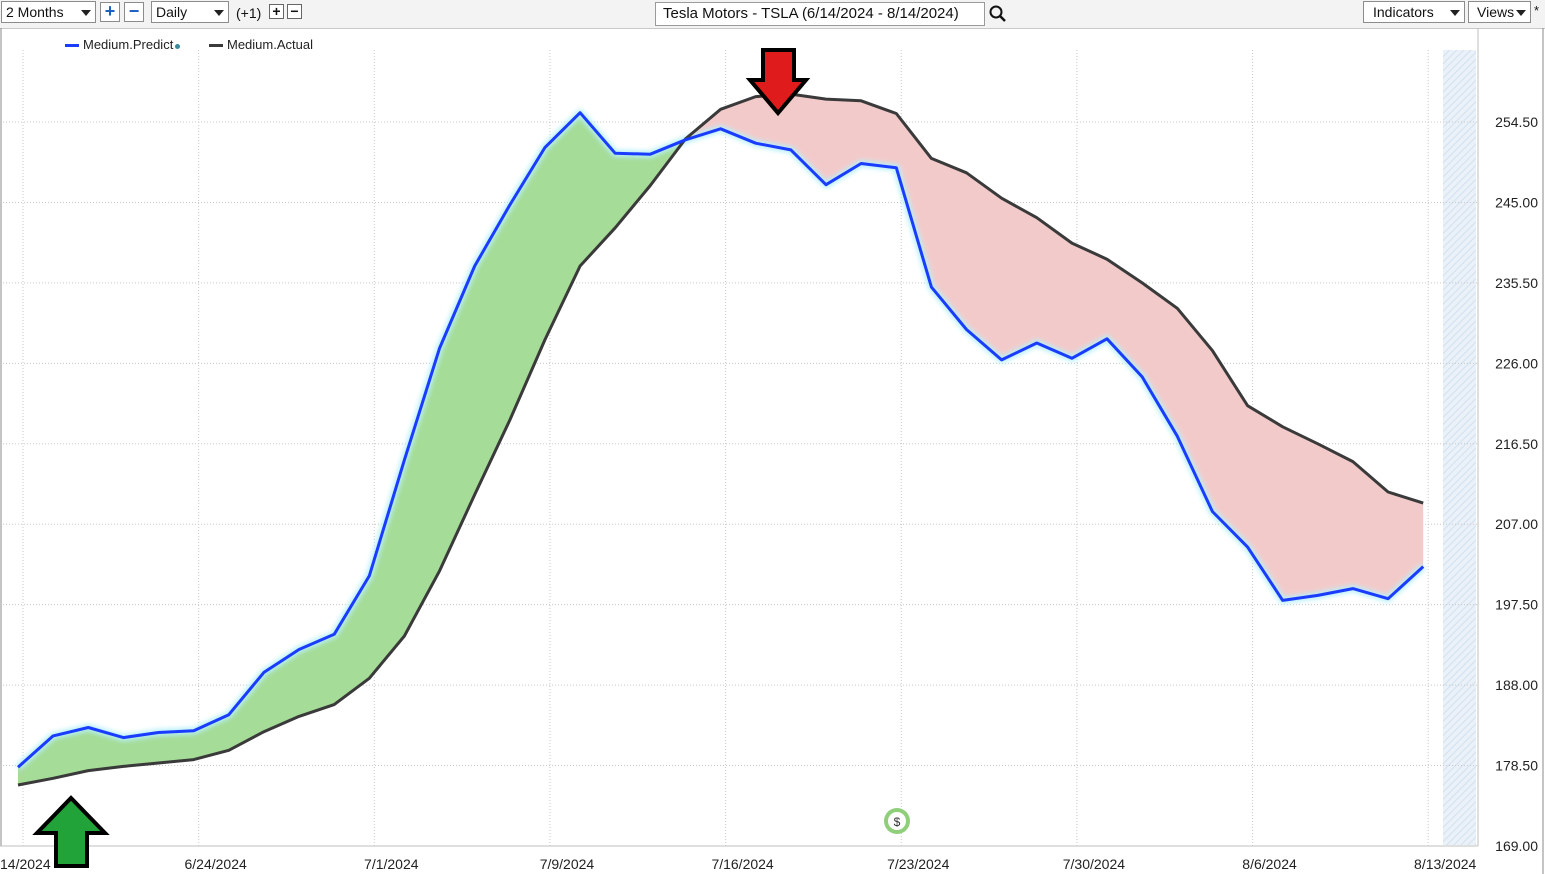 This screenshot has height=874, width=1545. I want to click on y-tick-label: 197.50, so click(1516, 605).